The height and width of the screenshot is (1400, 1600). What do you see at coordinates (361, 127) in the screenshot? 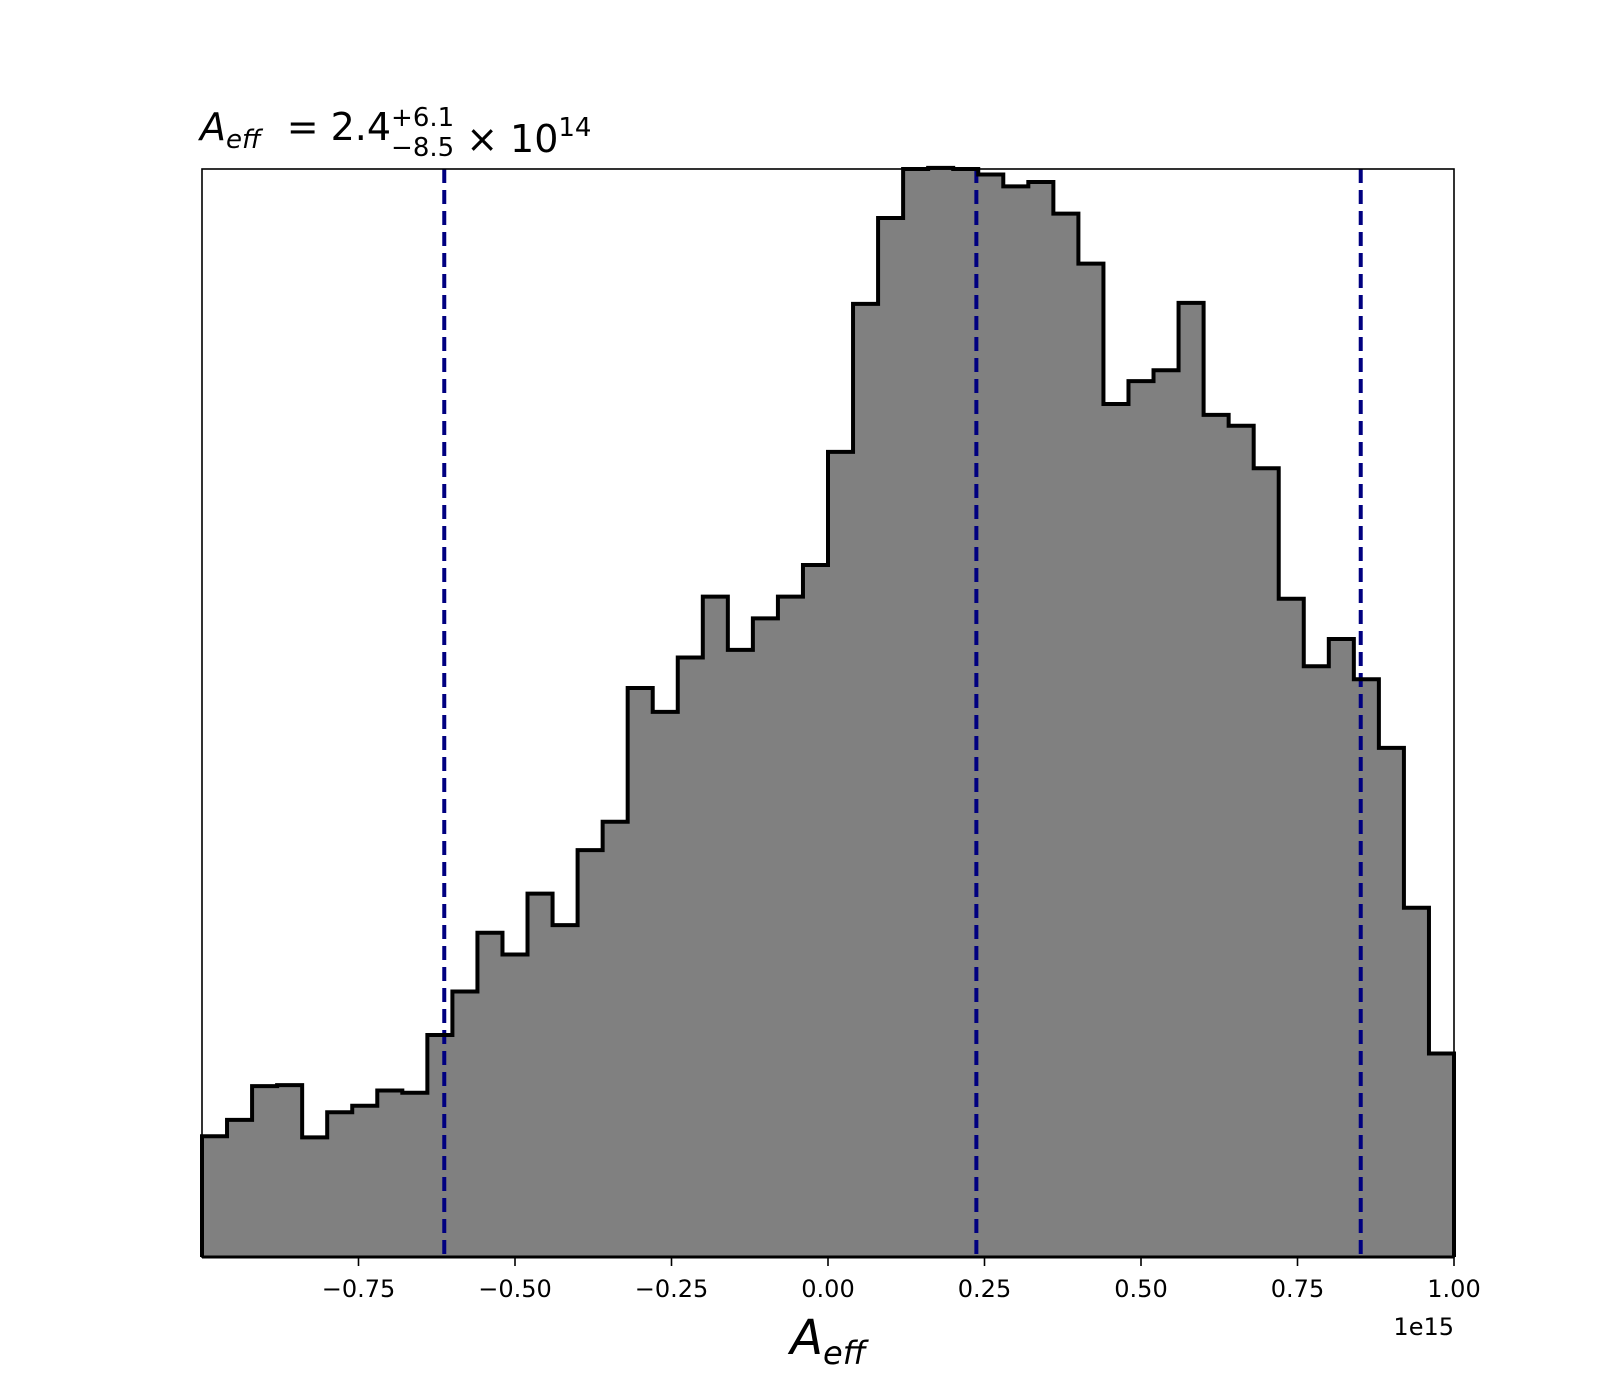
I see `title-value: 2.4` at bounding box center [361, 127].